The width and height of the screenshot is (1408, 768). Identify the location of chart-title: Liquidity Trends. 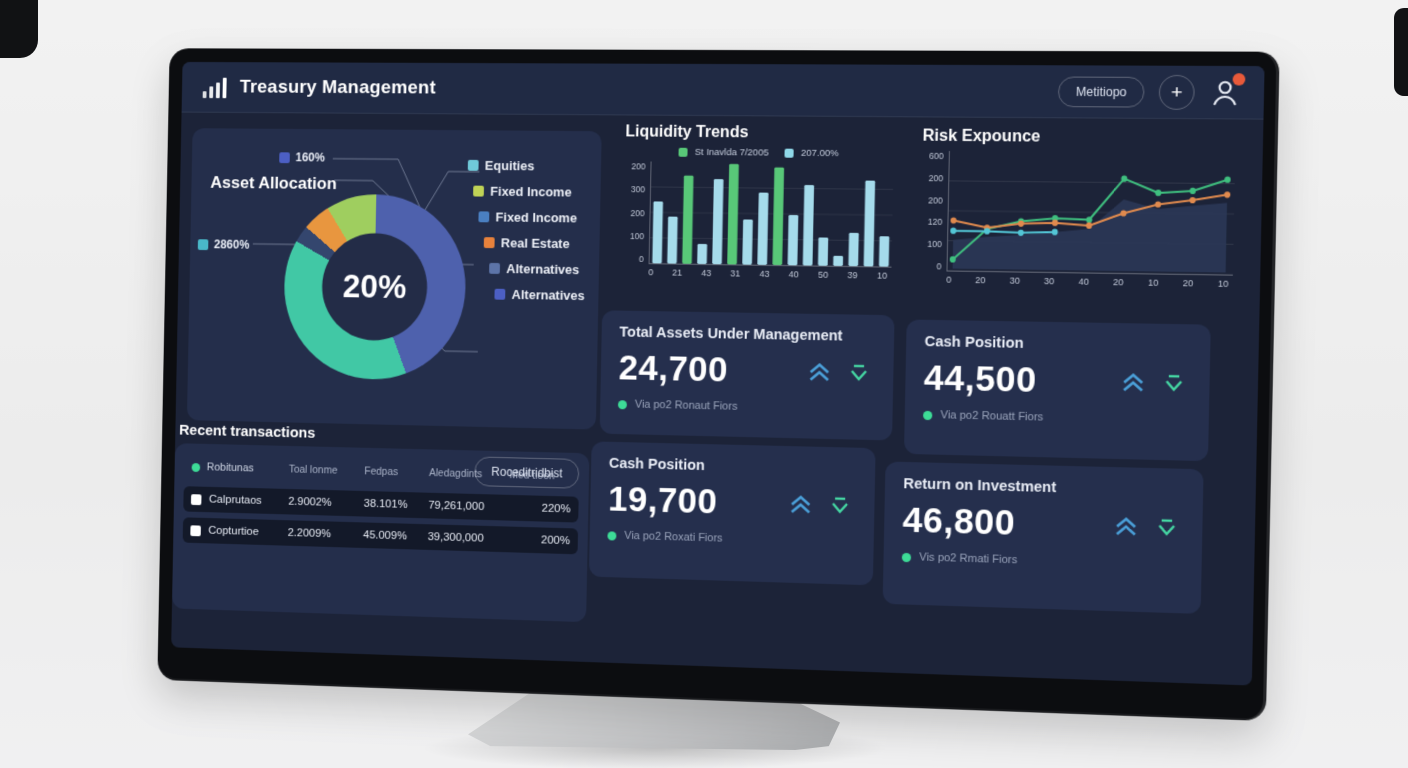
(687, 132).